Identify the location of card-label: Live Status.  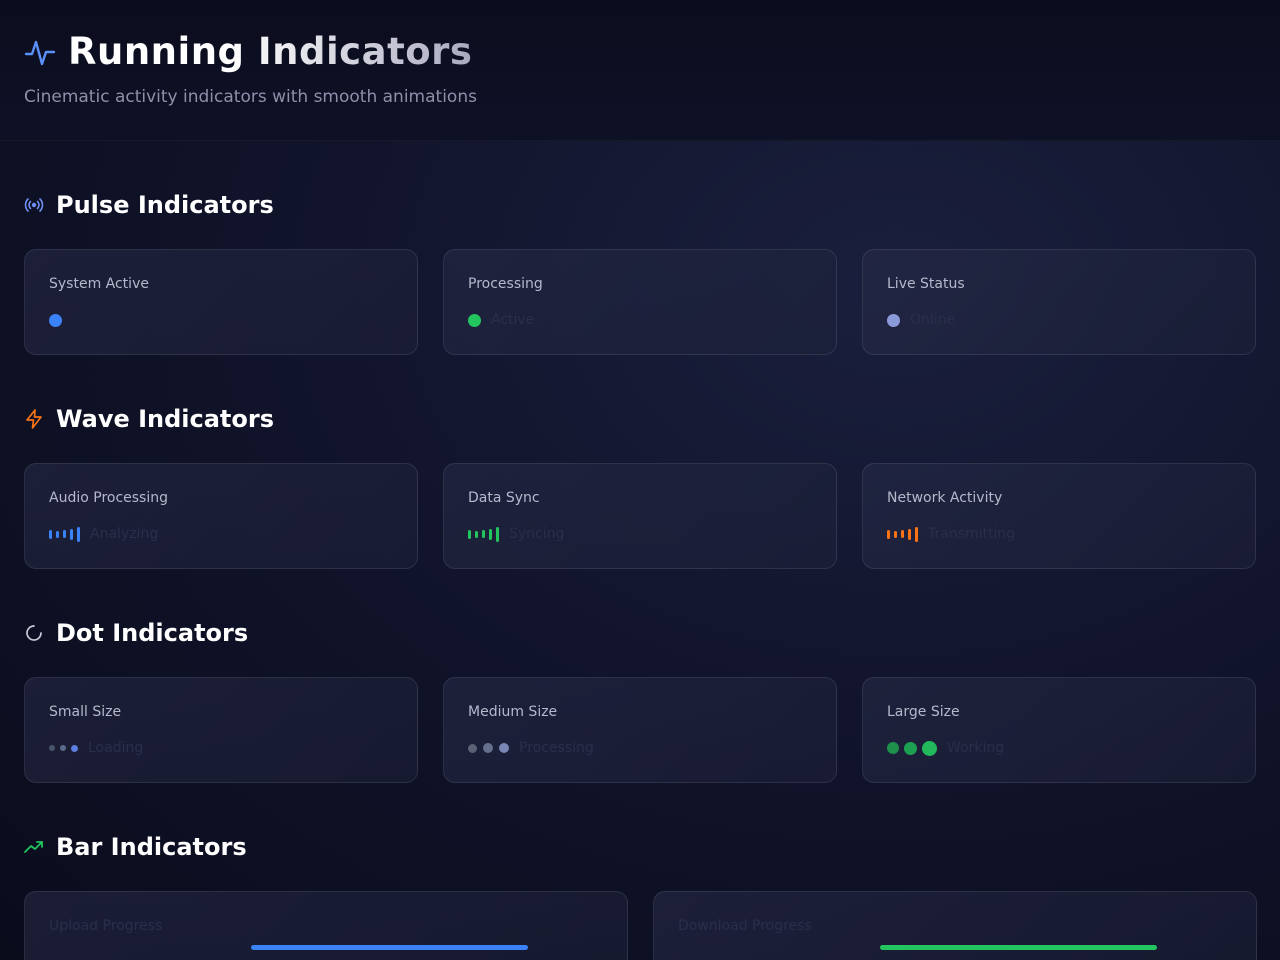
(926, 284).